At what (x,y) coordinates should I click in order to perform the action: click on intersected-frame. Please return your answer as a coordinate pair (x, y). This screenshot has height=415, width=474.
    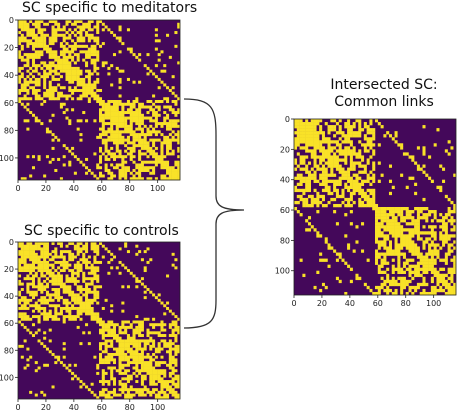
    Looking at the image, I should click on (375, 207).